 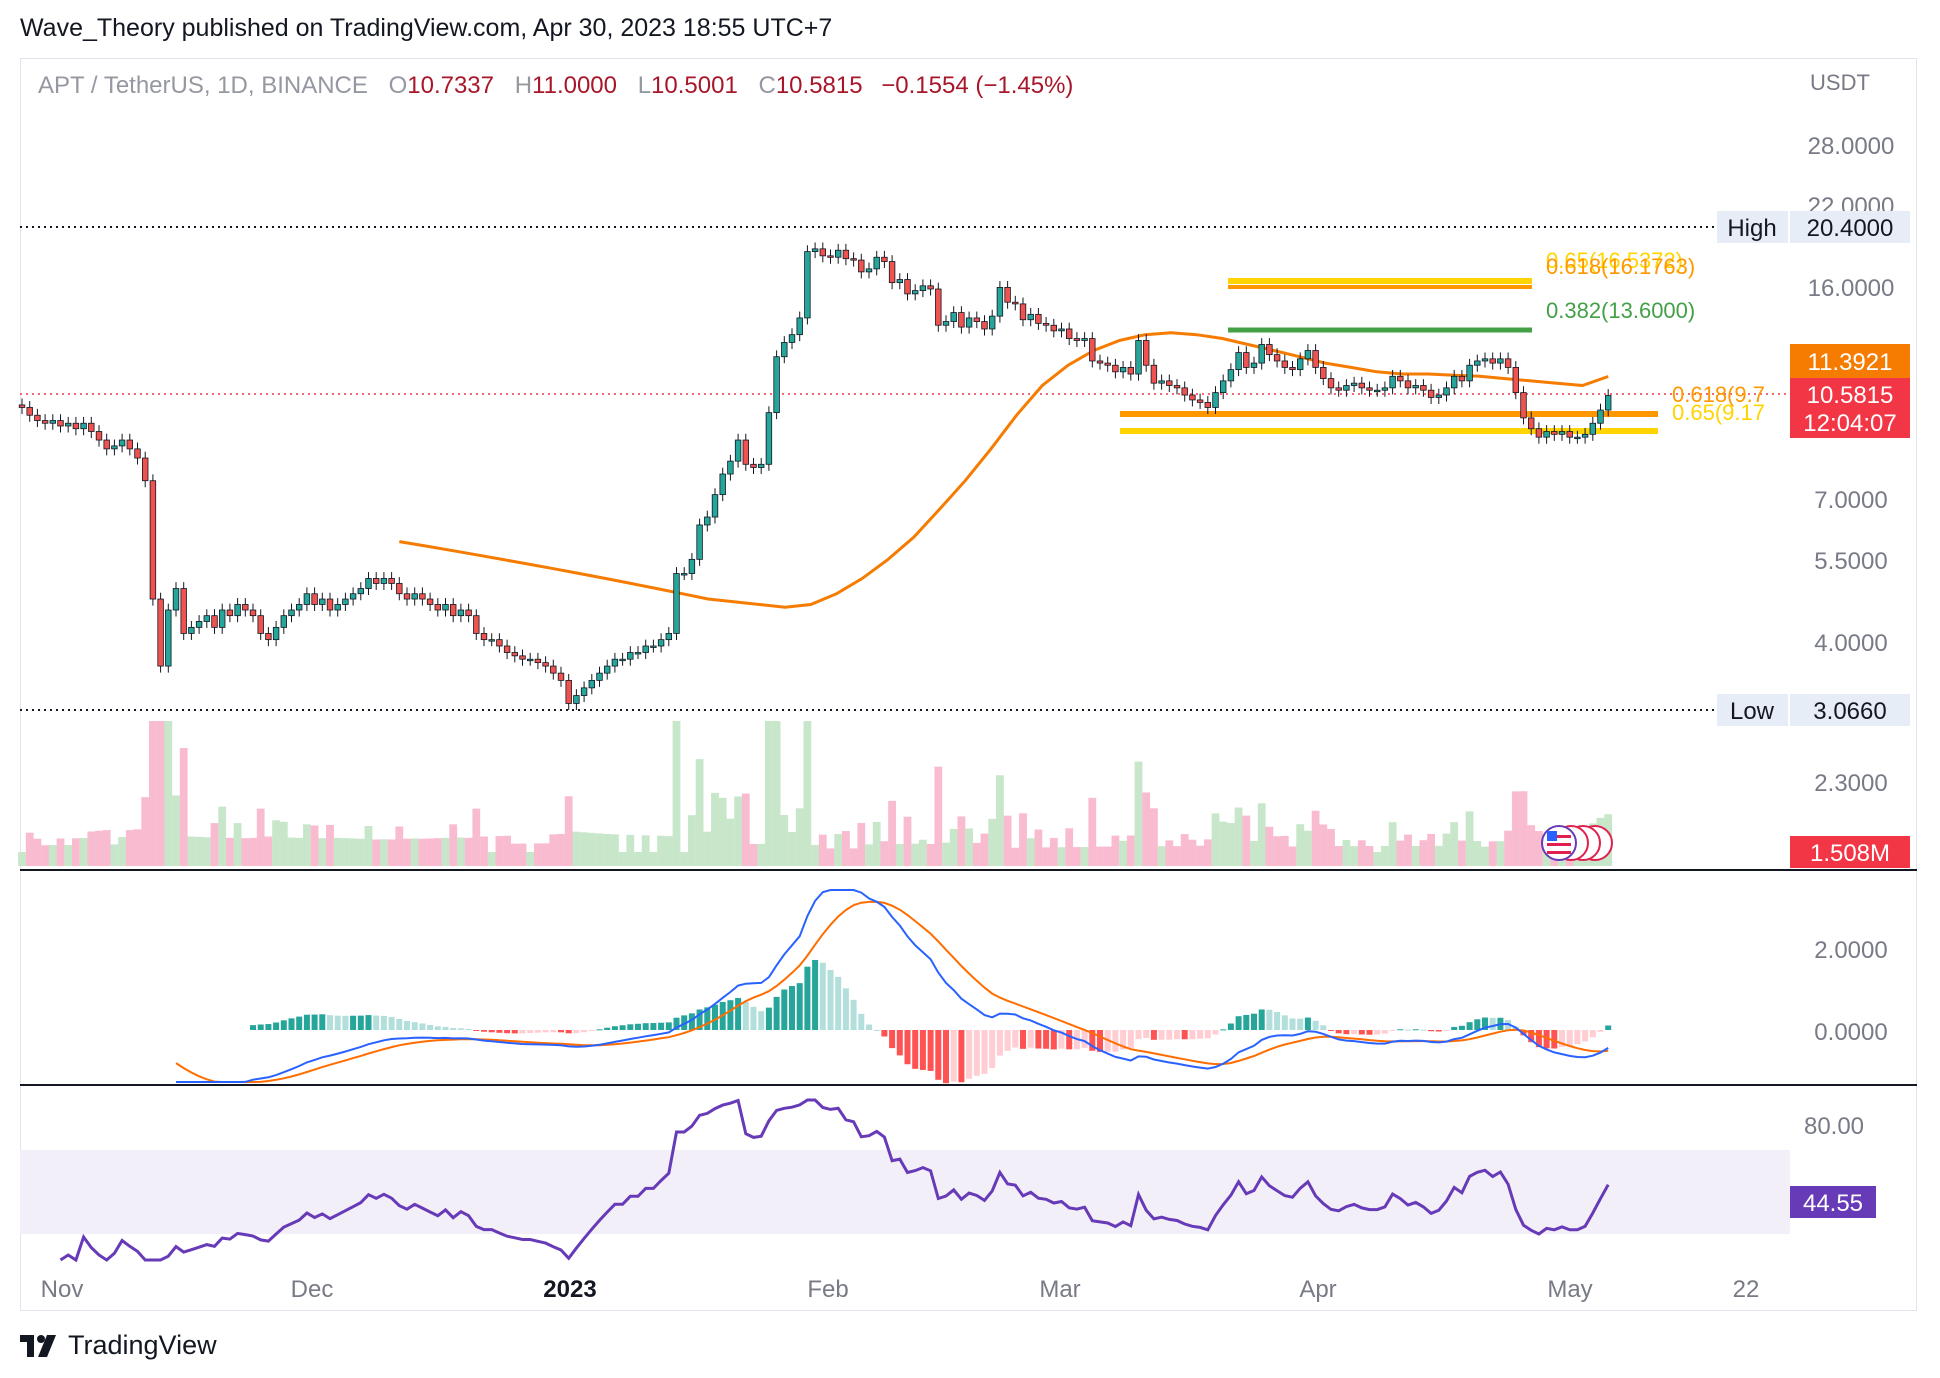 I want to click on symbol-label: APT / TetherUS, 1D, BINANCE, so click(x=203, y=85).